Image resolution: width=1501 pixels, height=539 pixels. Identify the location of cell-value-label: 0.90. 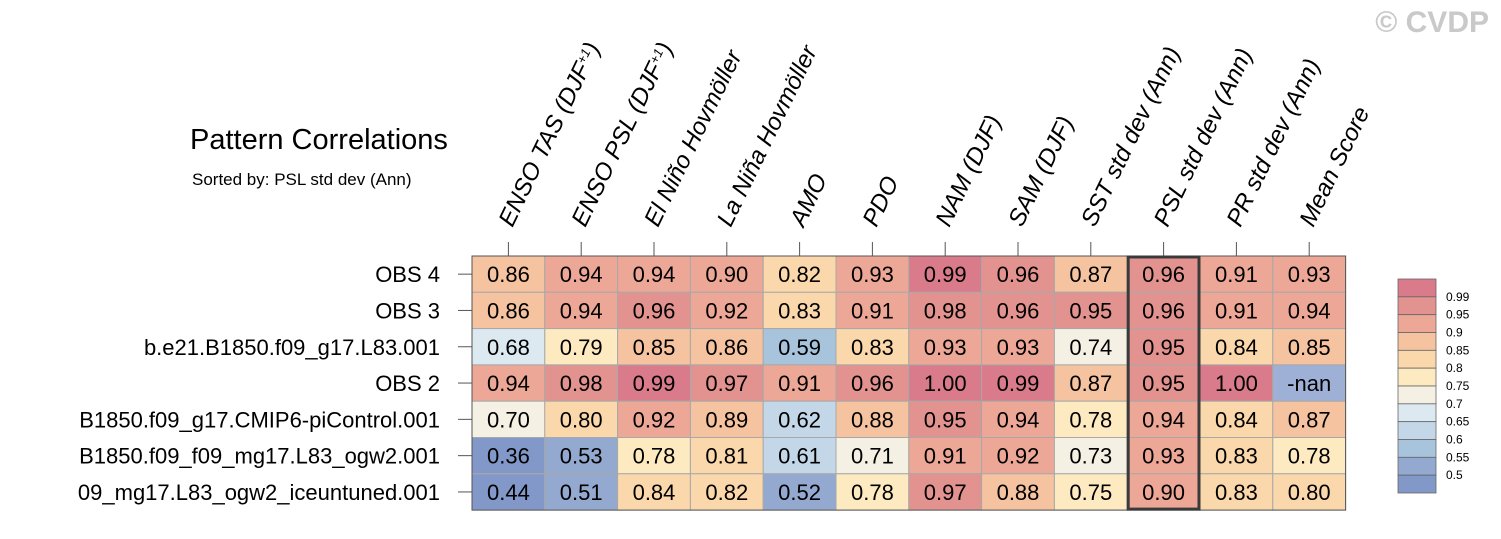
(1163, 492).